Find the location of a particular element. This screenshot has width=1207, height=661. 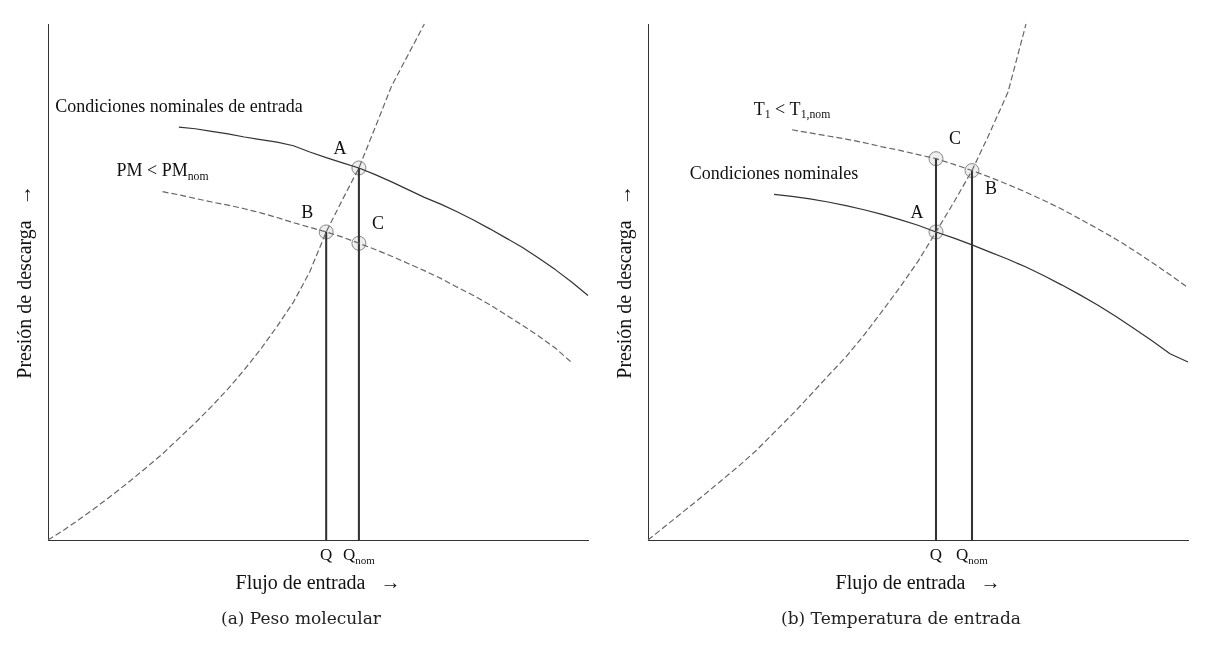

annotation: Condiciones nominales is located at coordinates (774, 173).